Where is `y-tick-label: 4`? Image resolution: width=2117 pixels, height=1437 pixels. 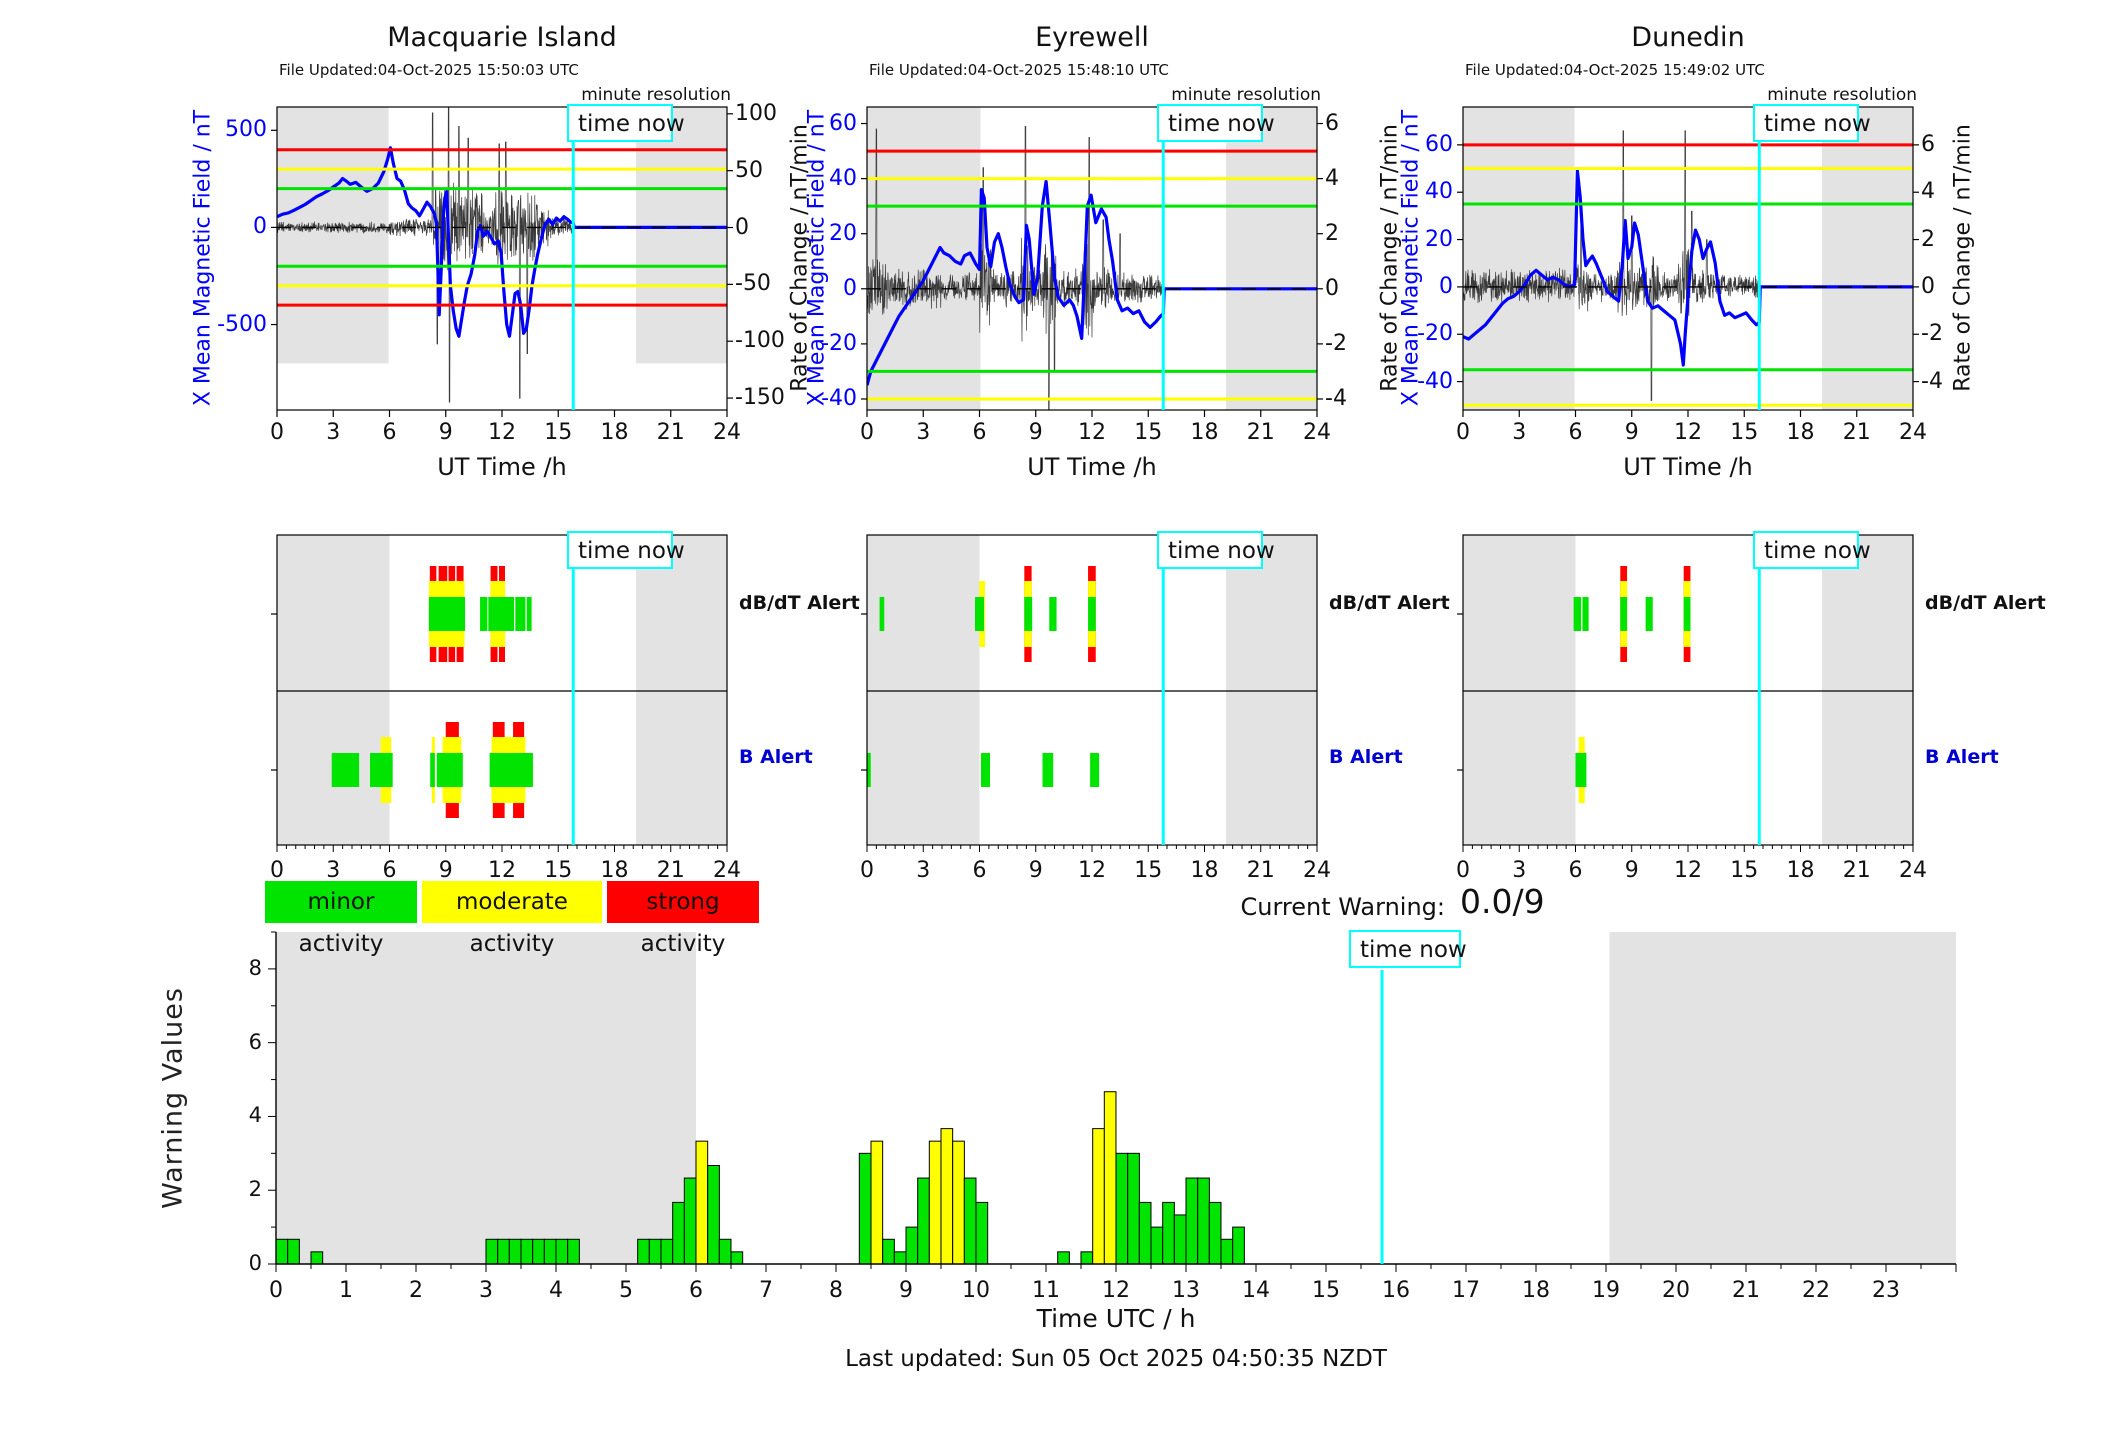
y-tick-label: 4 is located at coordinates (255, 1115).